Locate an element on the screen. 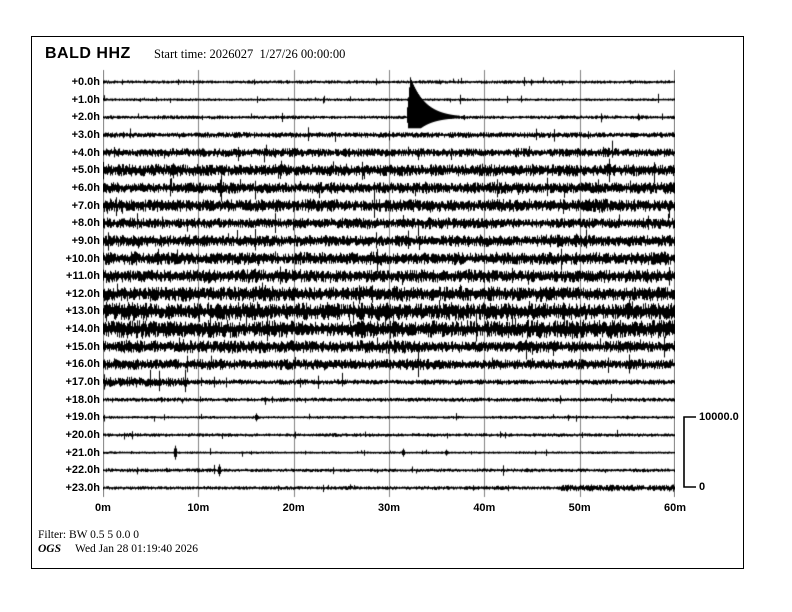 Image resolution: width=792 pixels, height=612 pixels. hour-tick-label: +12.0h is located at coordinates (82, 293).